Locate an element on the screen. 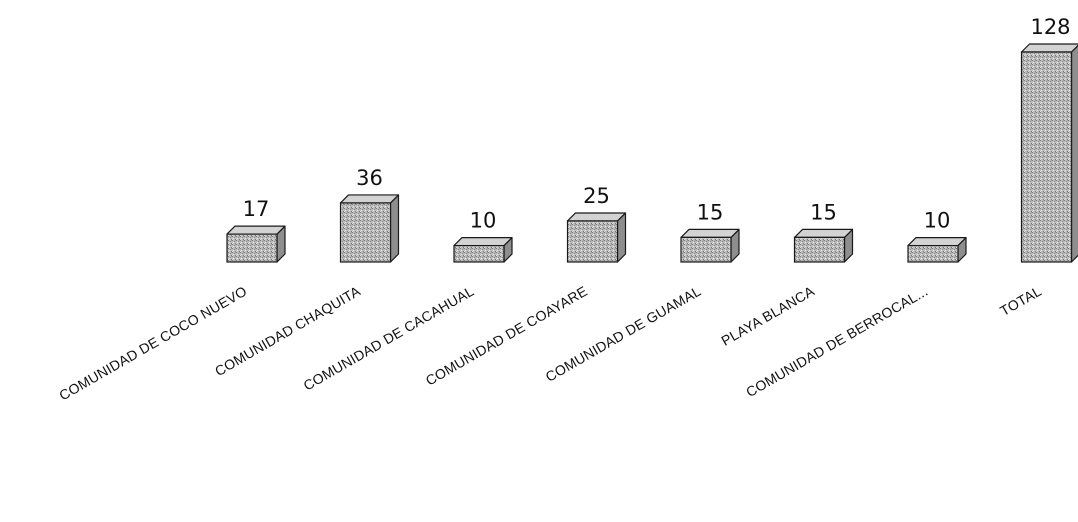  bar-comunidad-de-coayare is located at coordinates (596, 237).